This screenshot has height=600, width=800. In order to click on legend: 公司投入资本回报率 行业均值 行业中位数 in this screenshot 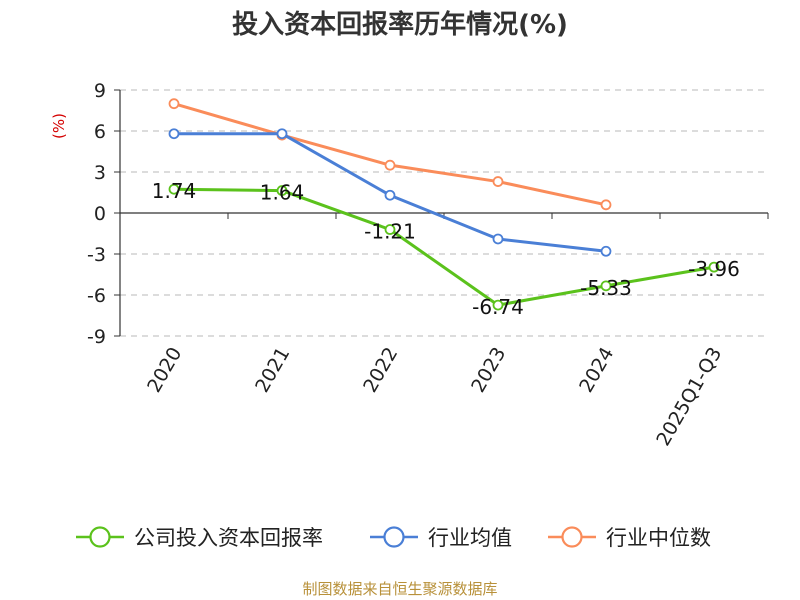, I will do `click(393, 538)`.